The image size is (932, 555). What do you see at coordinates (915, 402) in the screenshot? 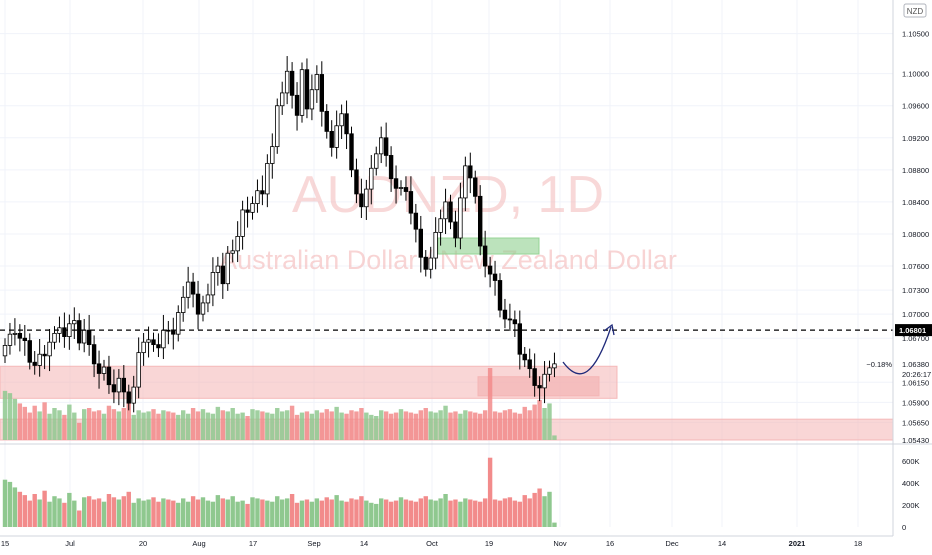
I see `price-tick-label: 1.05900` at bounding box center [915, 402].